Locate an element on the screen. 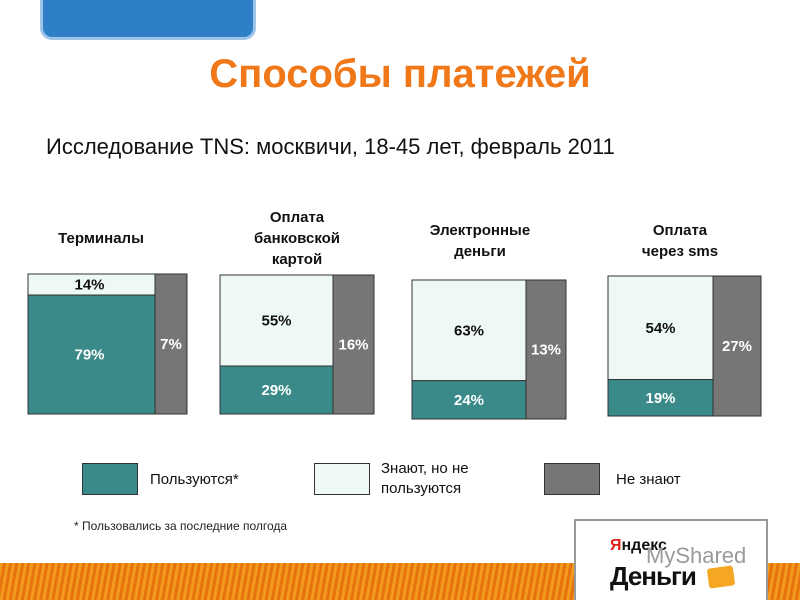 Image resolution: width=800 pixels, height=600 pixels. category-label-terminals: Терминалы is located at coordinates (101, 238).